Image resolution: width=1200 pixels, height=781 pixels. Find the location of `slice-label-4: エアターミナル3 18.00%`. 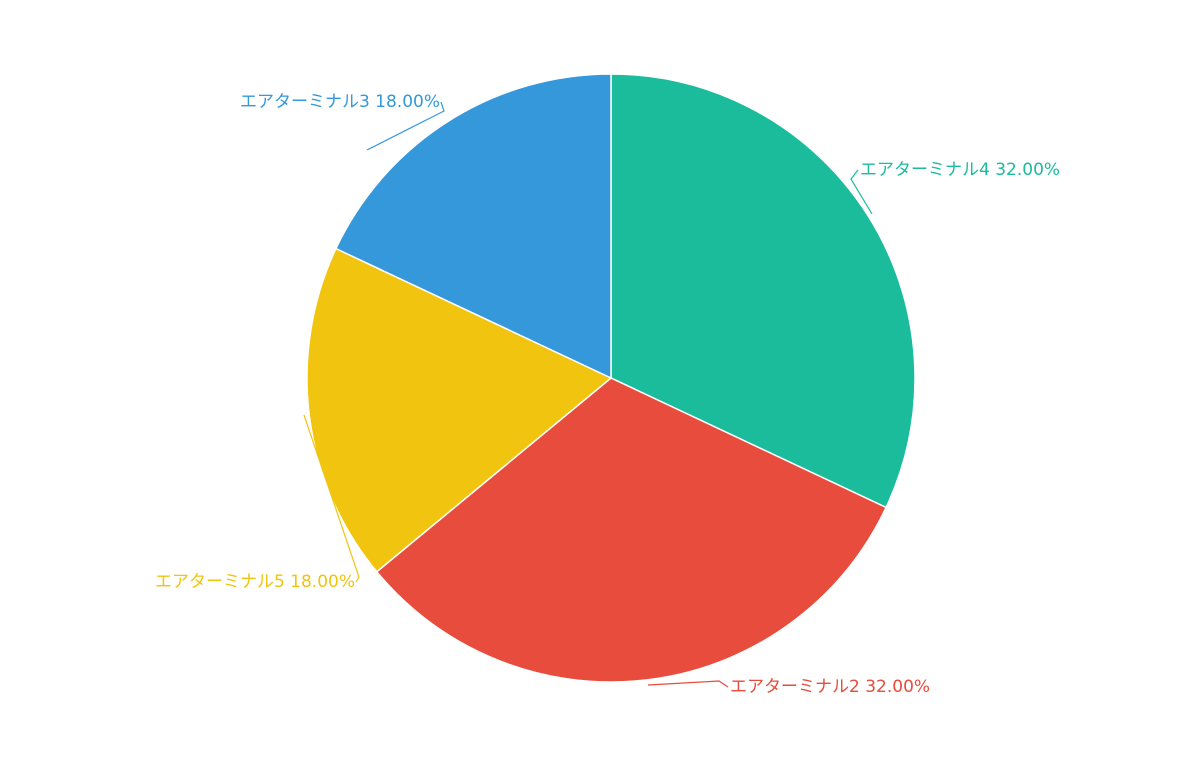

slice-label-4: エアターミナル3 18.00% is located at coordinates (340, 102).